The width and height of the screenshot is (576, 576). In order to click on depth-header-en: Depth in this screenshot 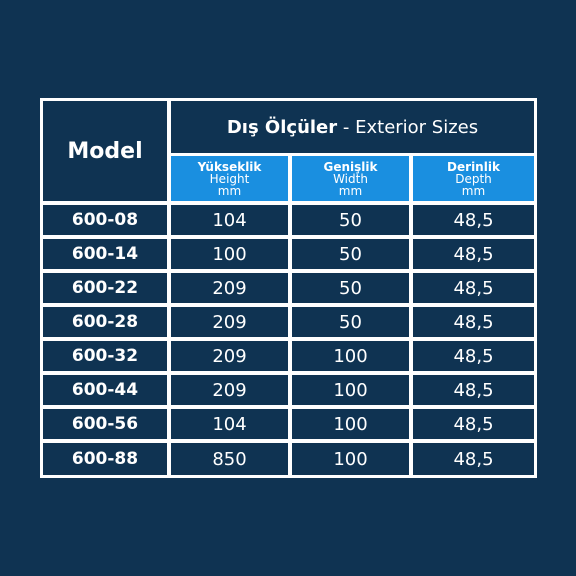, I will do `click(473, 178)`.